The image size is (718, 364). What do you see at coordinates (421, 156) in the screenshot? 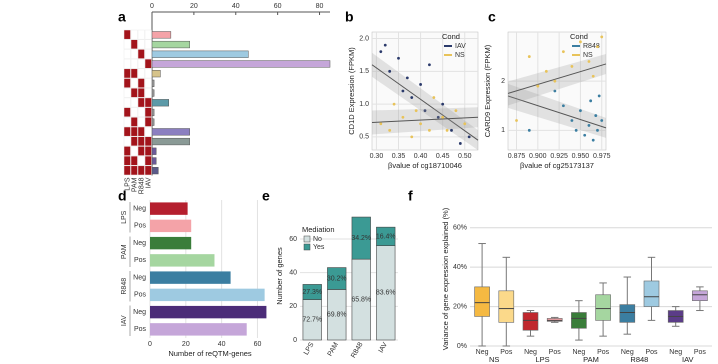
I see `x-tick-label: 0.40` at bounding box center [421, 156].